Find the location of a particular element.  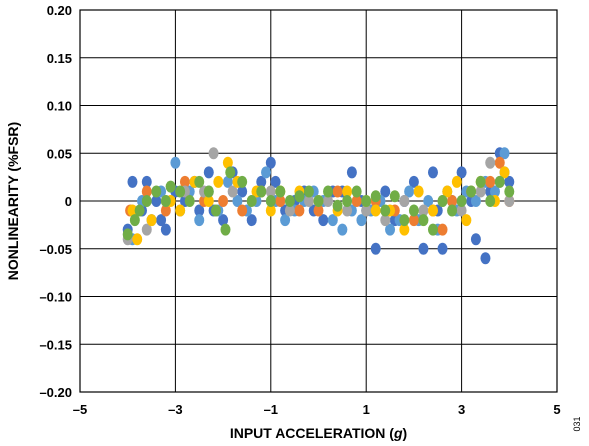

y-tick-label: –0.10 is located at coordinates (55, 297).